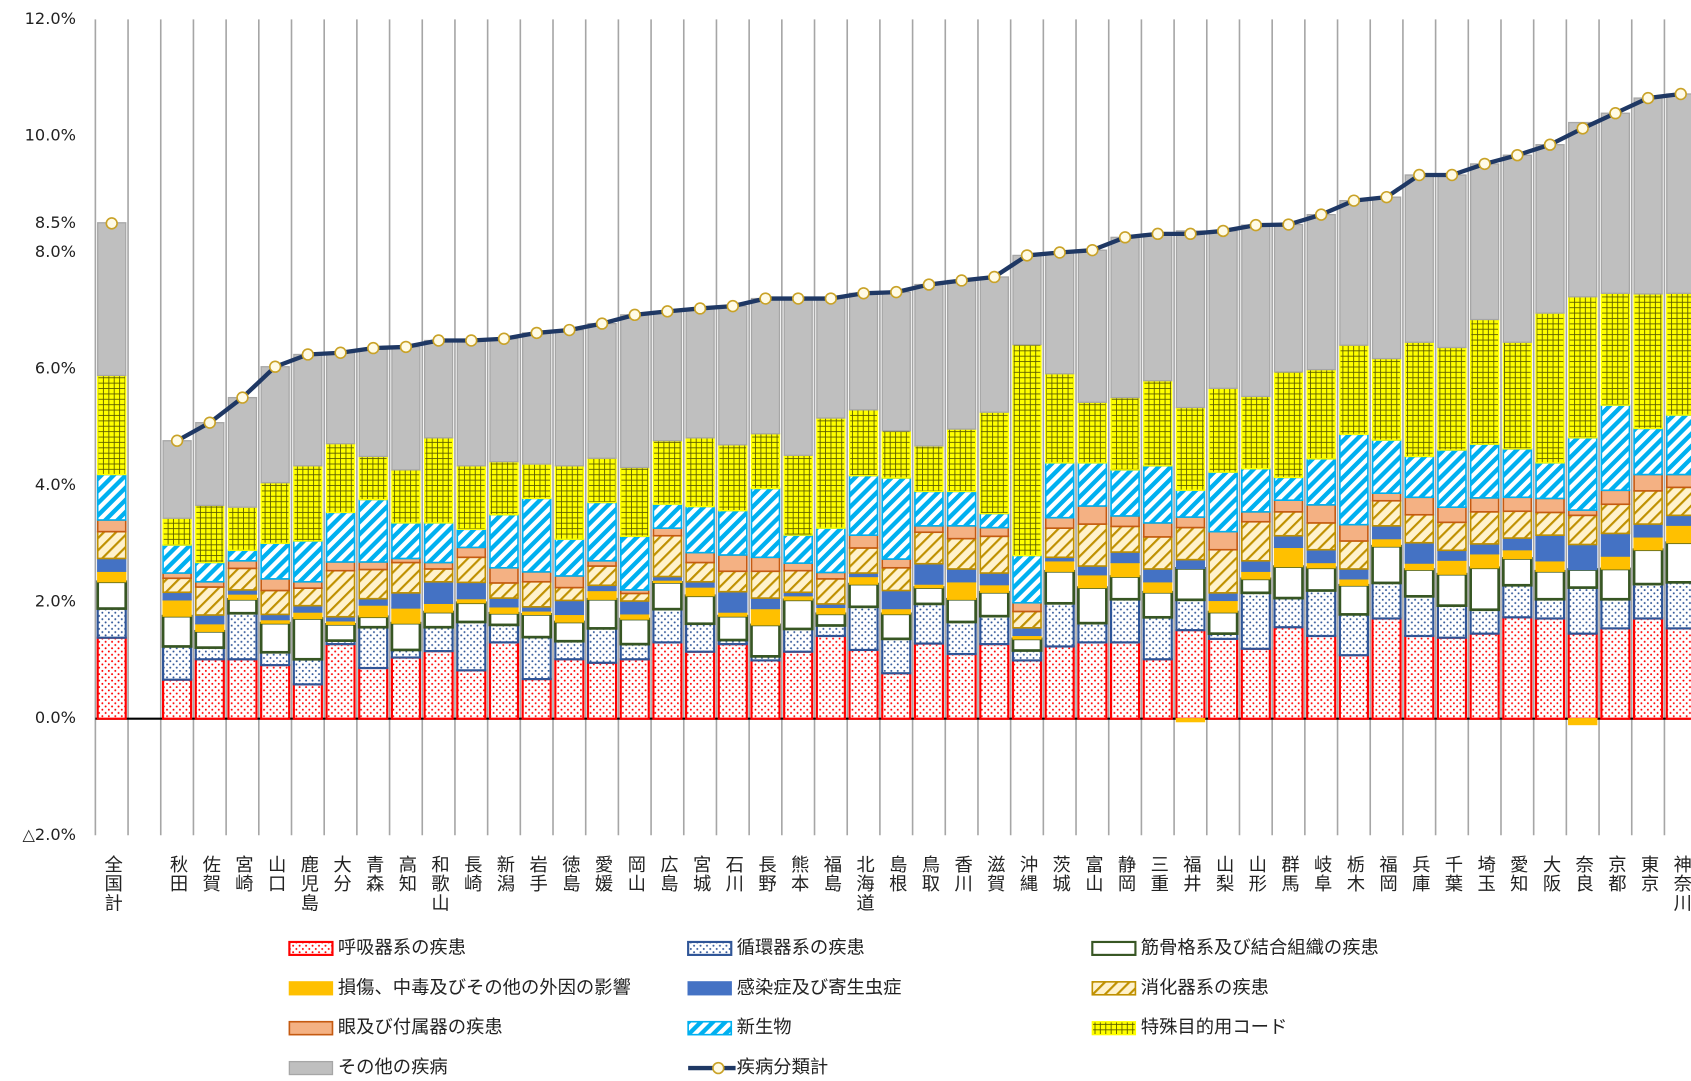 Image resolution: width=1691 pixels, height=1081 pixels. I want to click on x-tick-label: 福岡, so click(1387, 874).